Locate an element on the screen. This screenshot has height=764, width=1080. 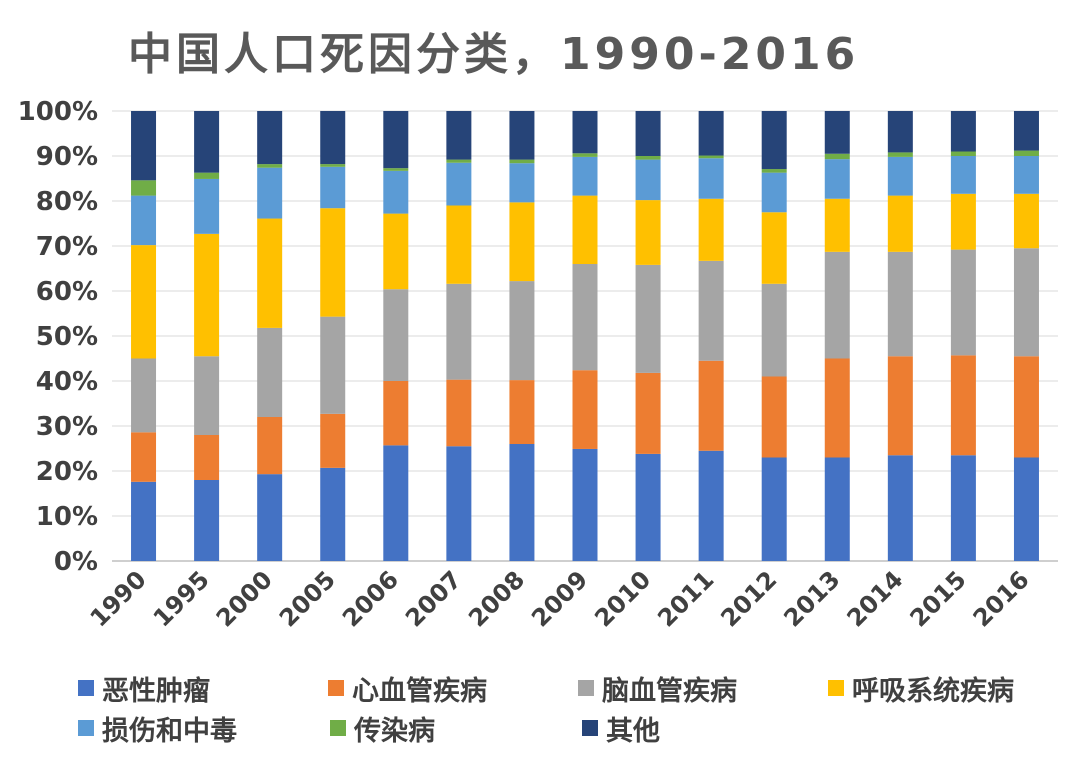
legend-item-cardiovascular: 心血管疾病 is located at coordinates (453, 688).